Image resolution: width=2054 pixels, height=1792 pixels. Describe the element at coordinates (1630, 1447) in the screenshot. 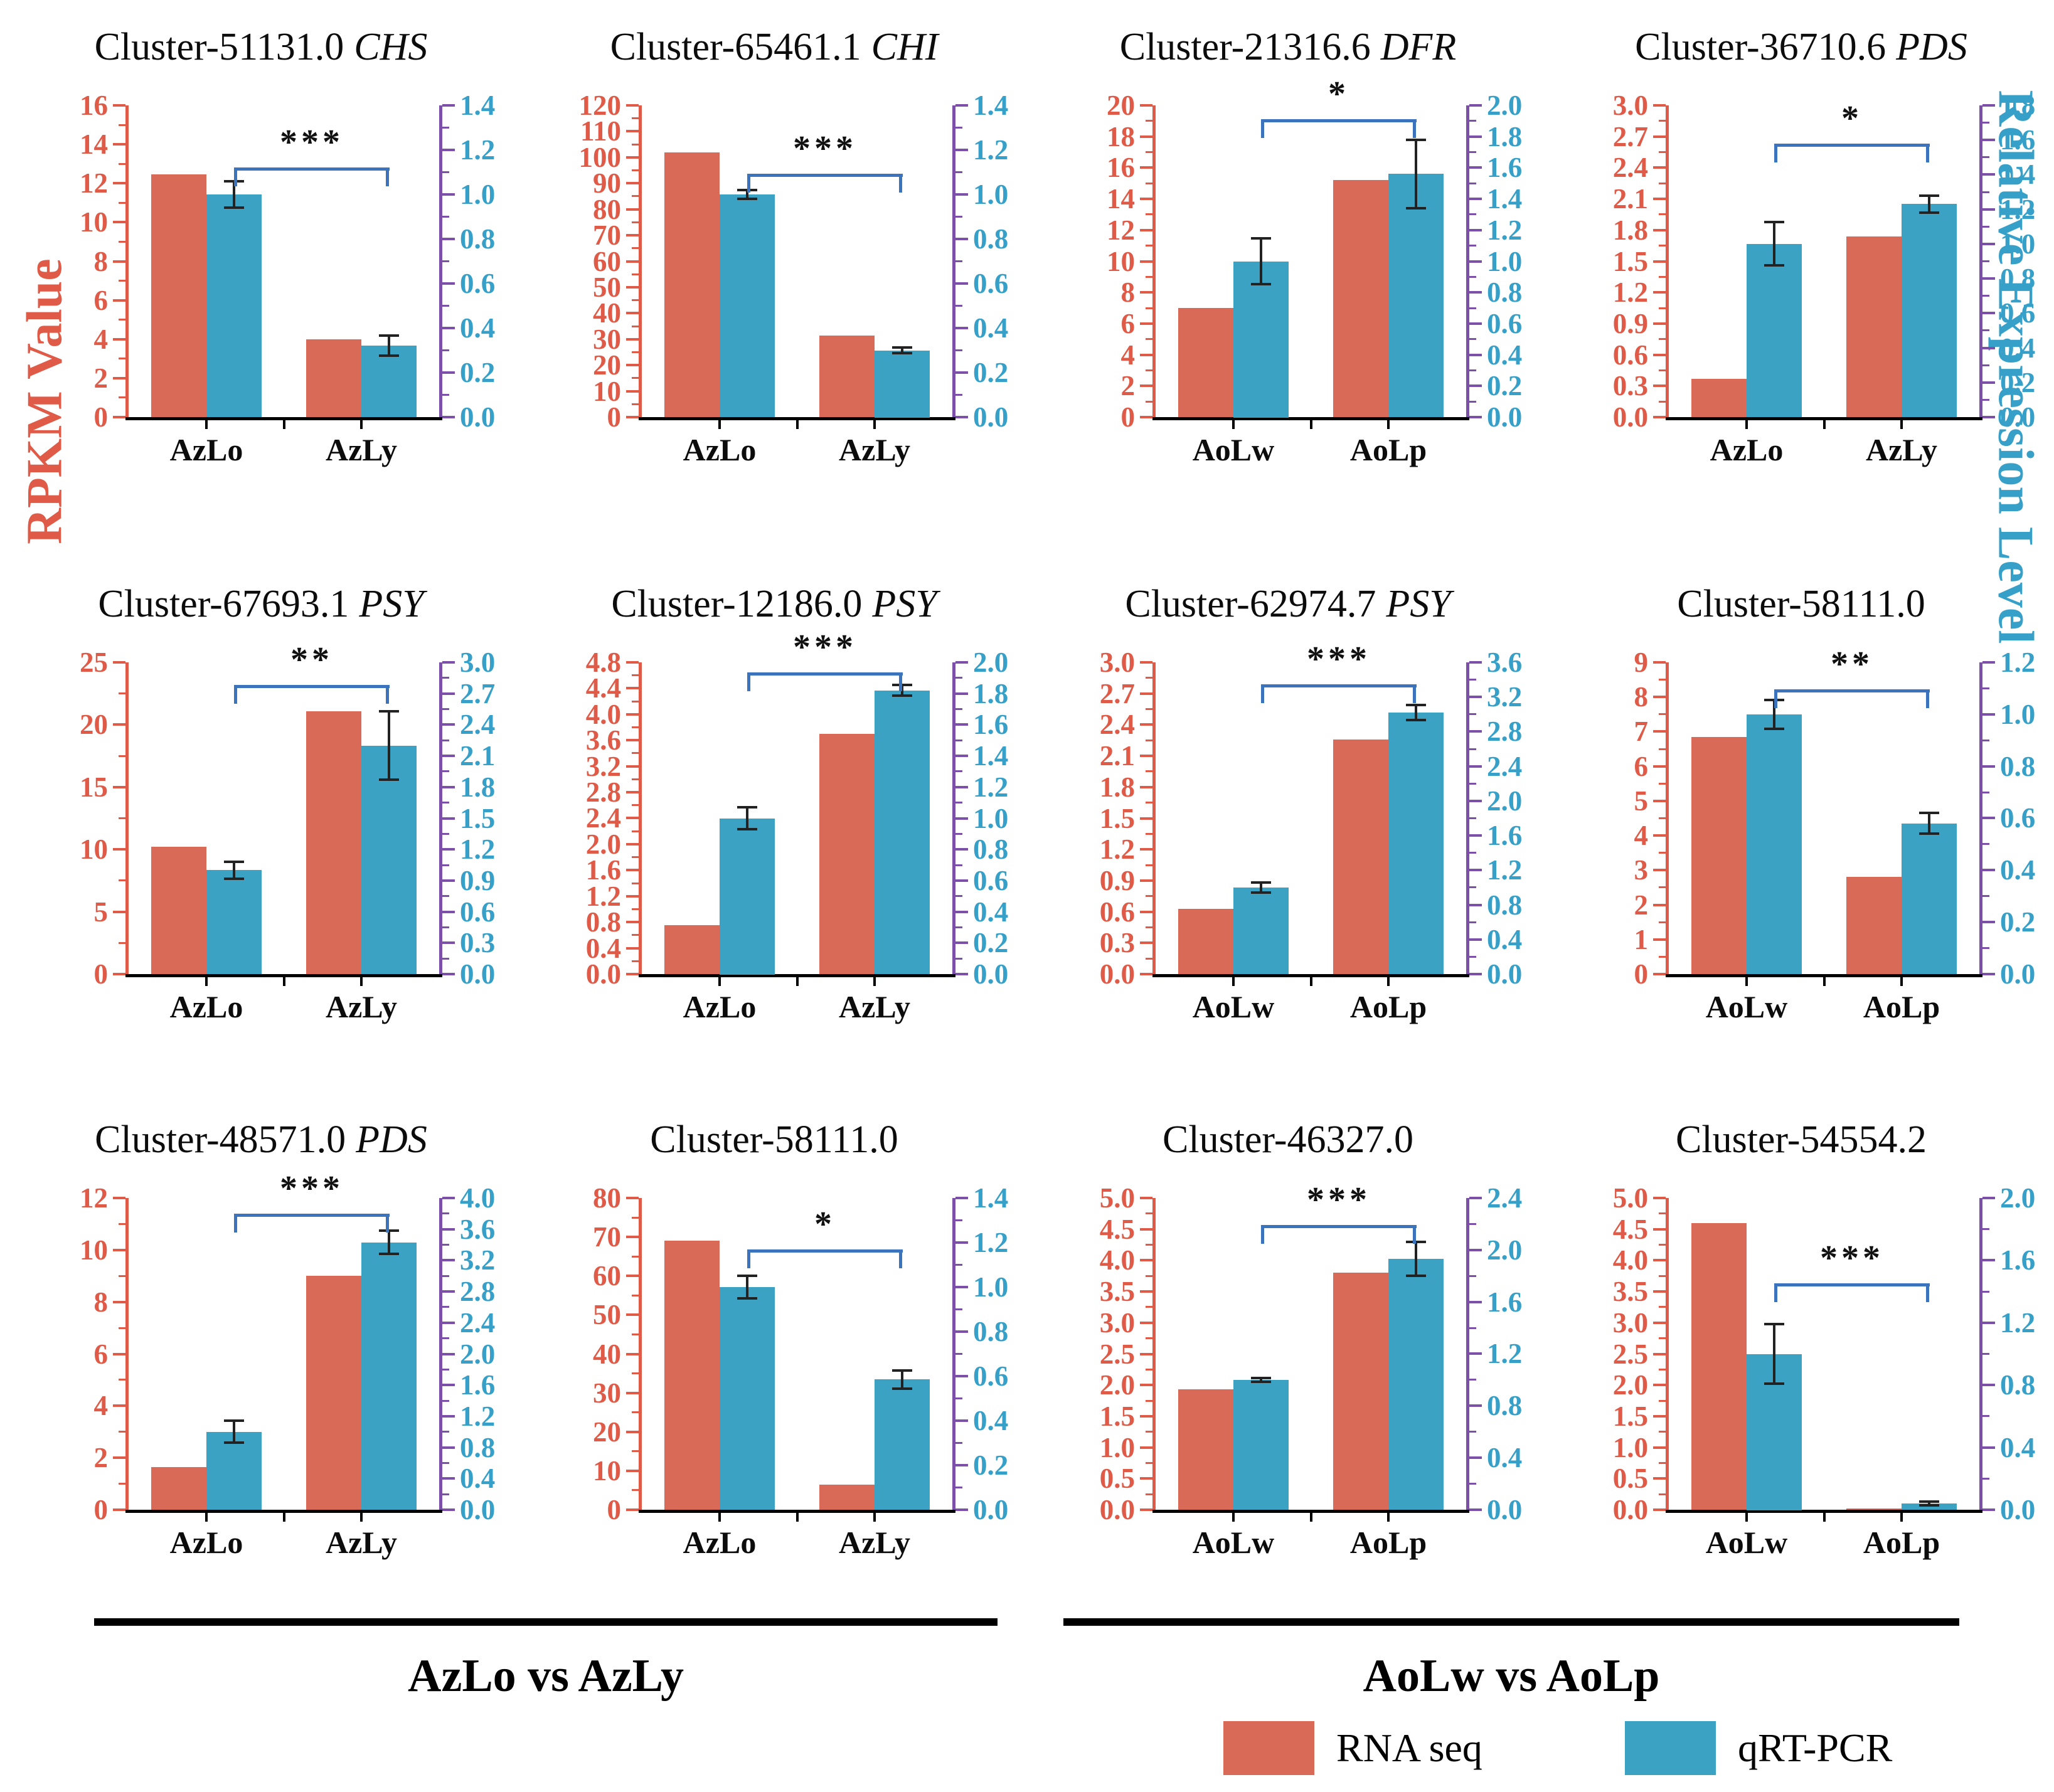

I see `axis-tick-label: 1.0` at that location.